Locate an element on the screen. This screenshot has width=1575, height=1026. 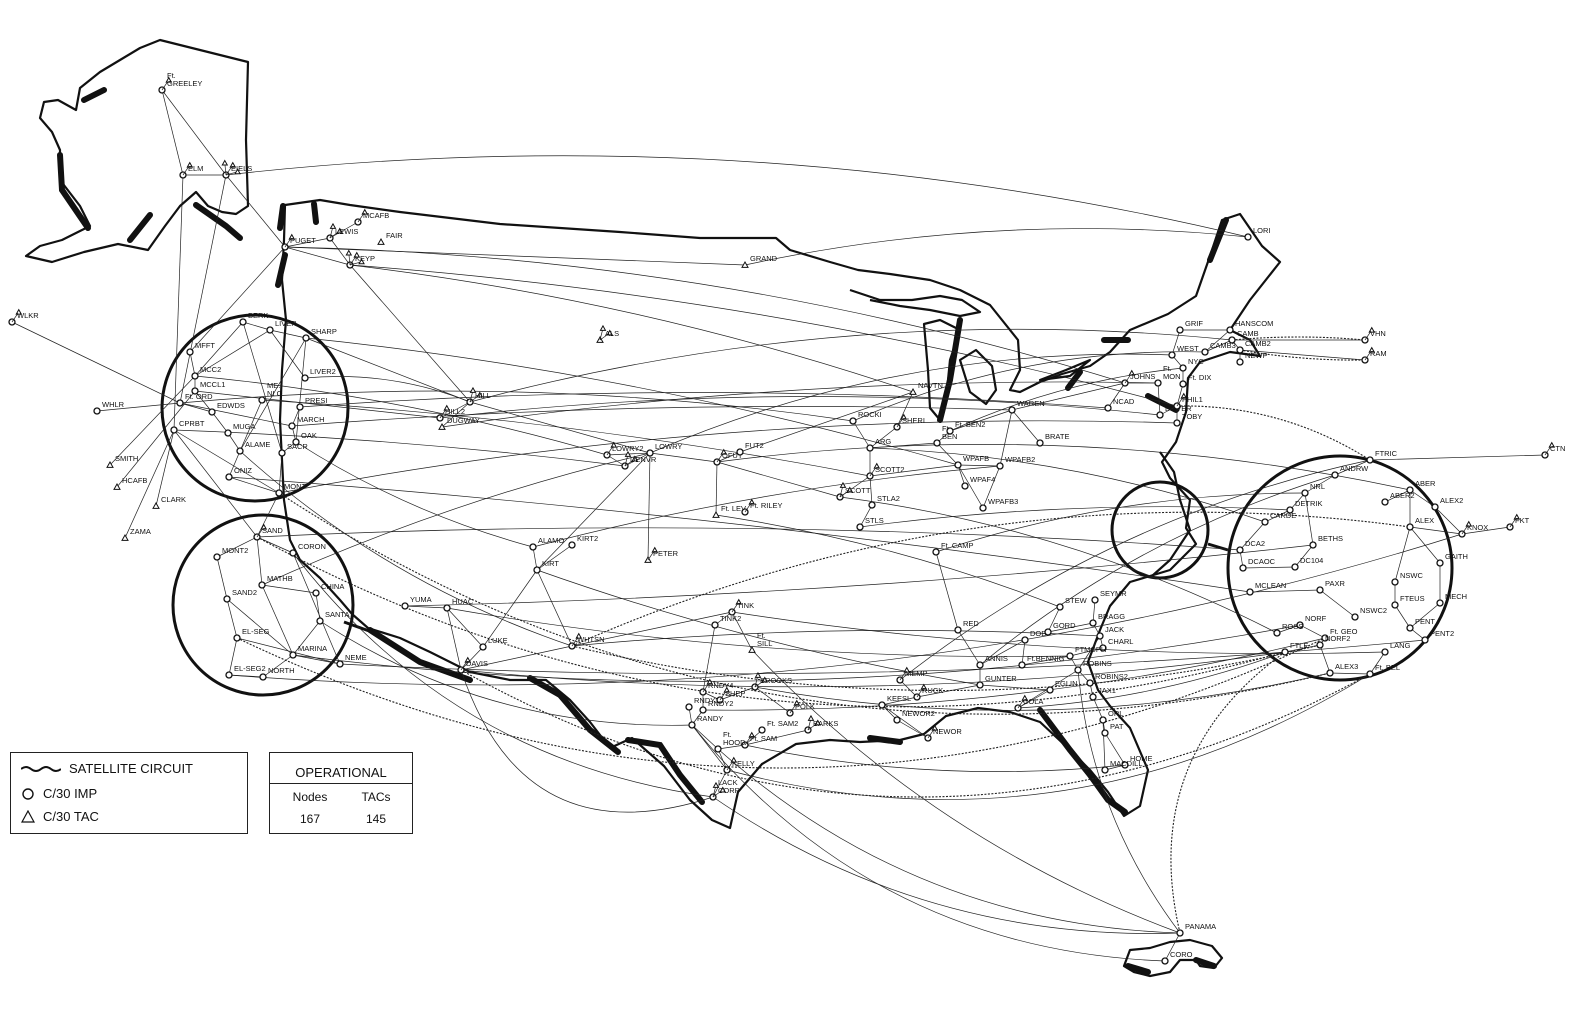
site-north: NORTH is located at coordinates (277, 673).